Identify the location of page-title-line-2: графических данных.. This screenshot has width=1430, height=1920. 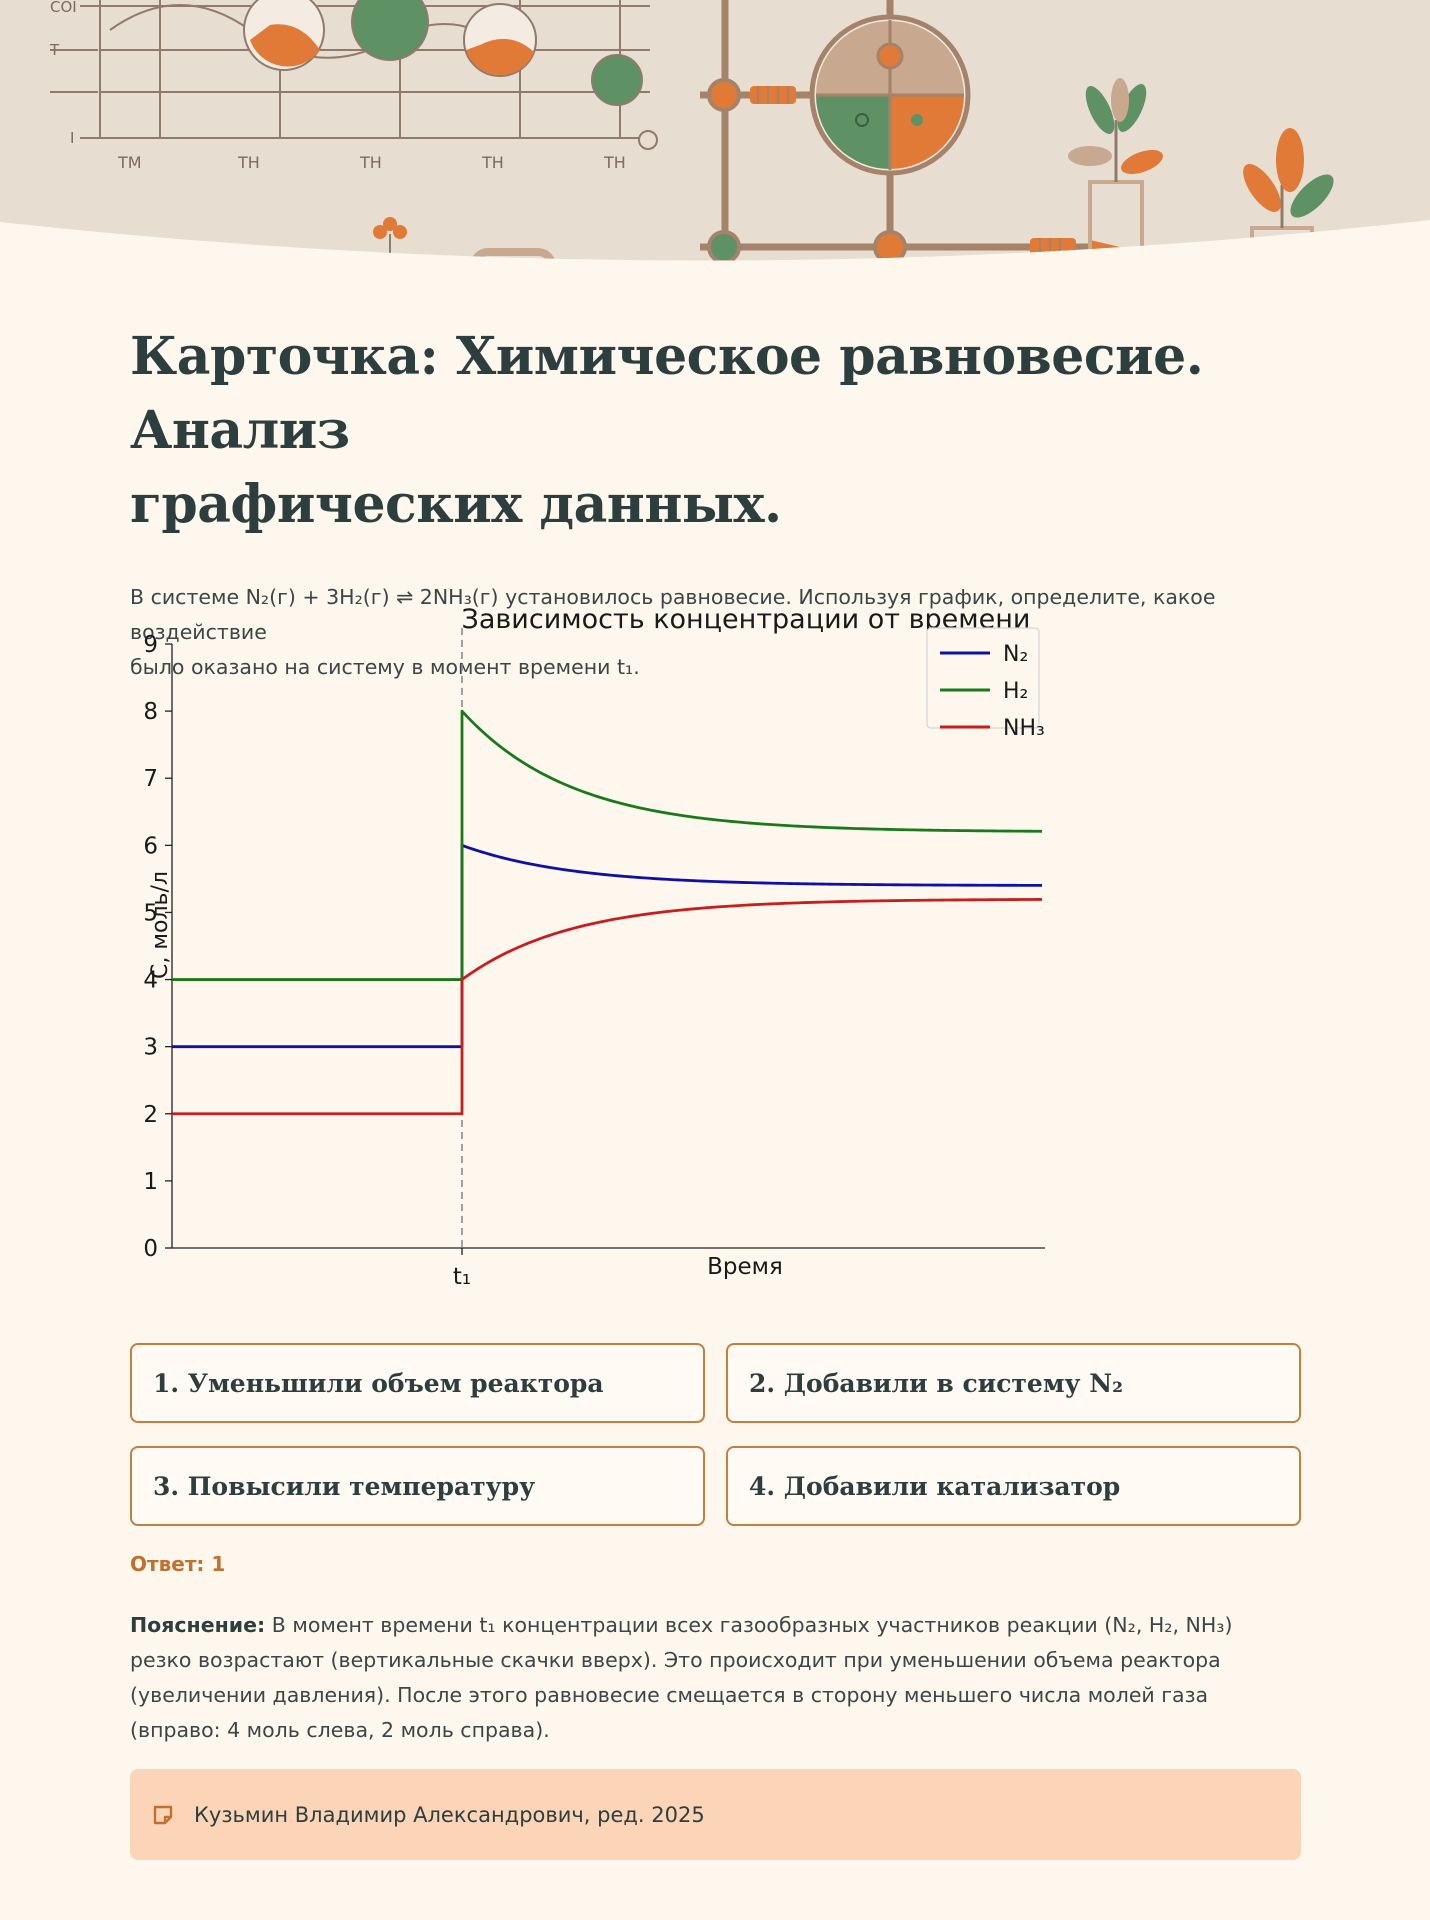
(456, 504).